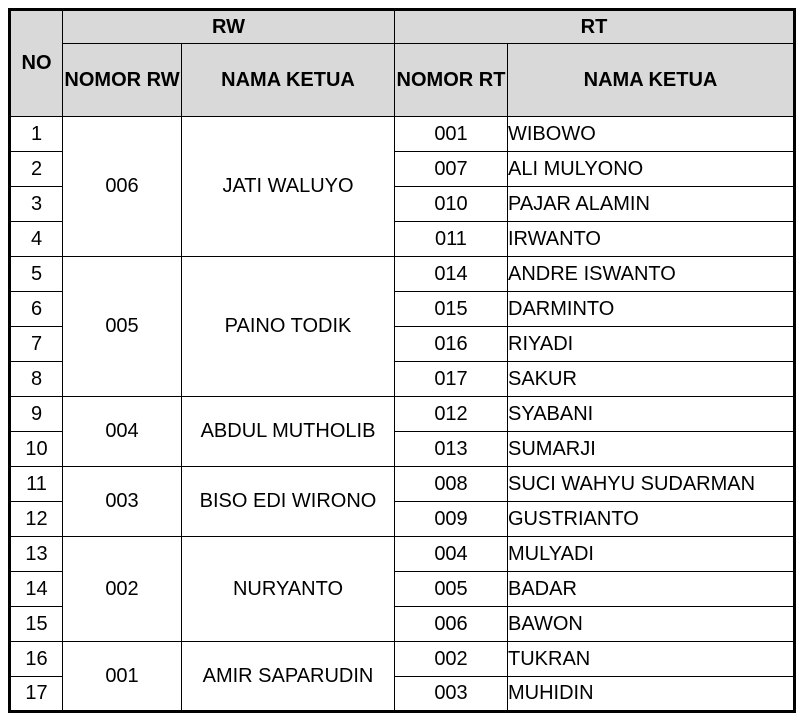 This screenshot has height=718, width=801. Describe the element at coordinates (451, 659) in the screenshot. I see `rt-nomor-cell: 002` at that location.